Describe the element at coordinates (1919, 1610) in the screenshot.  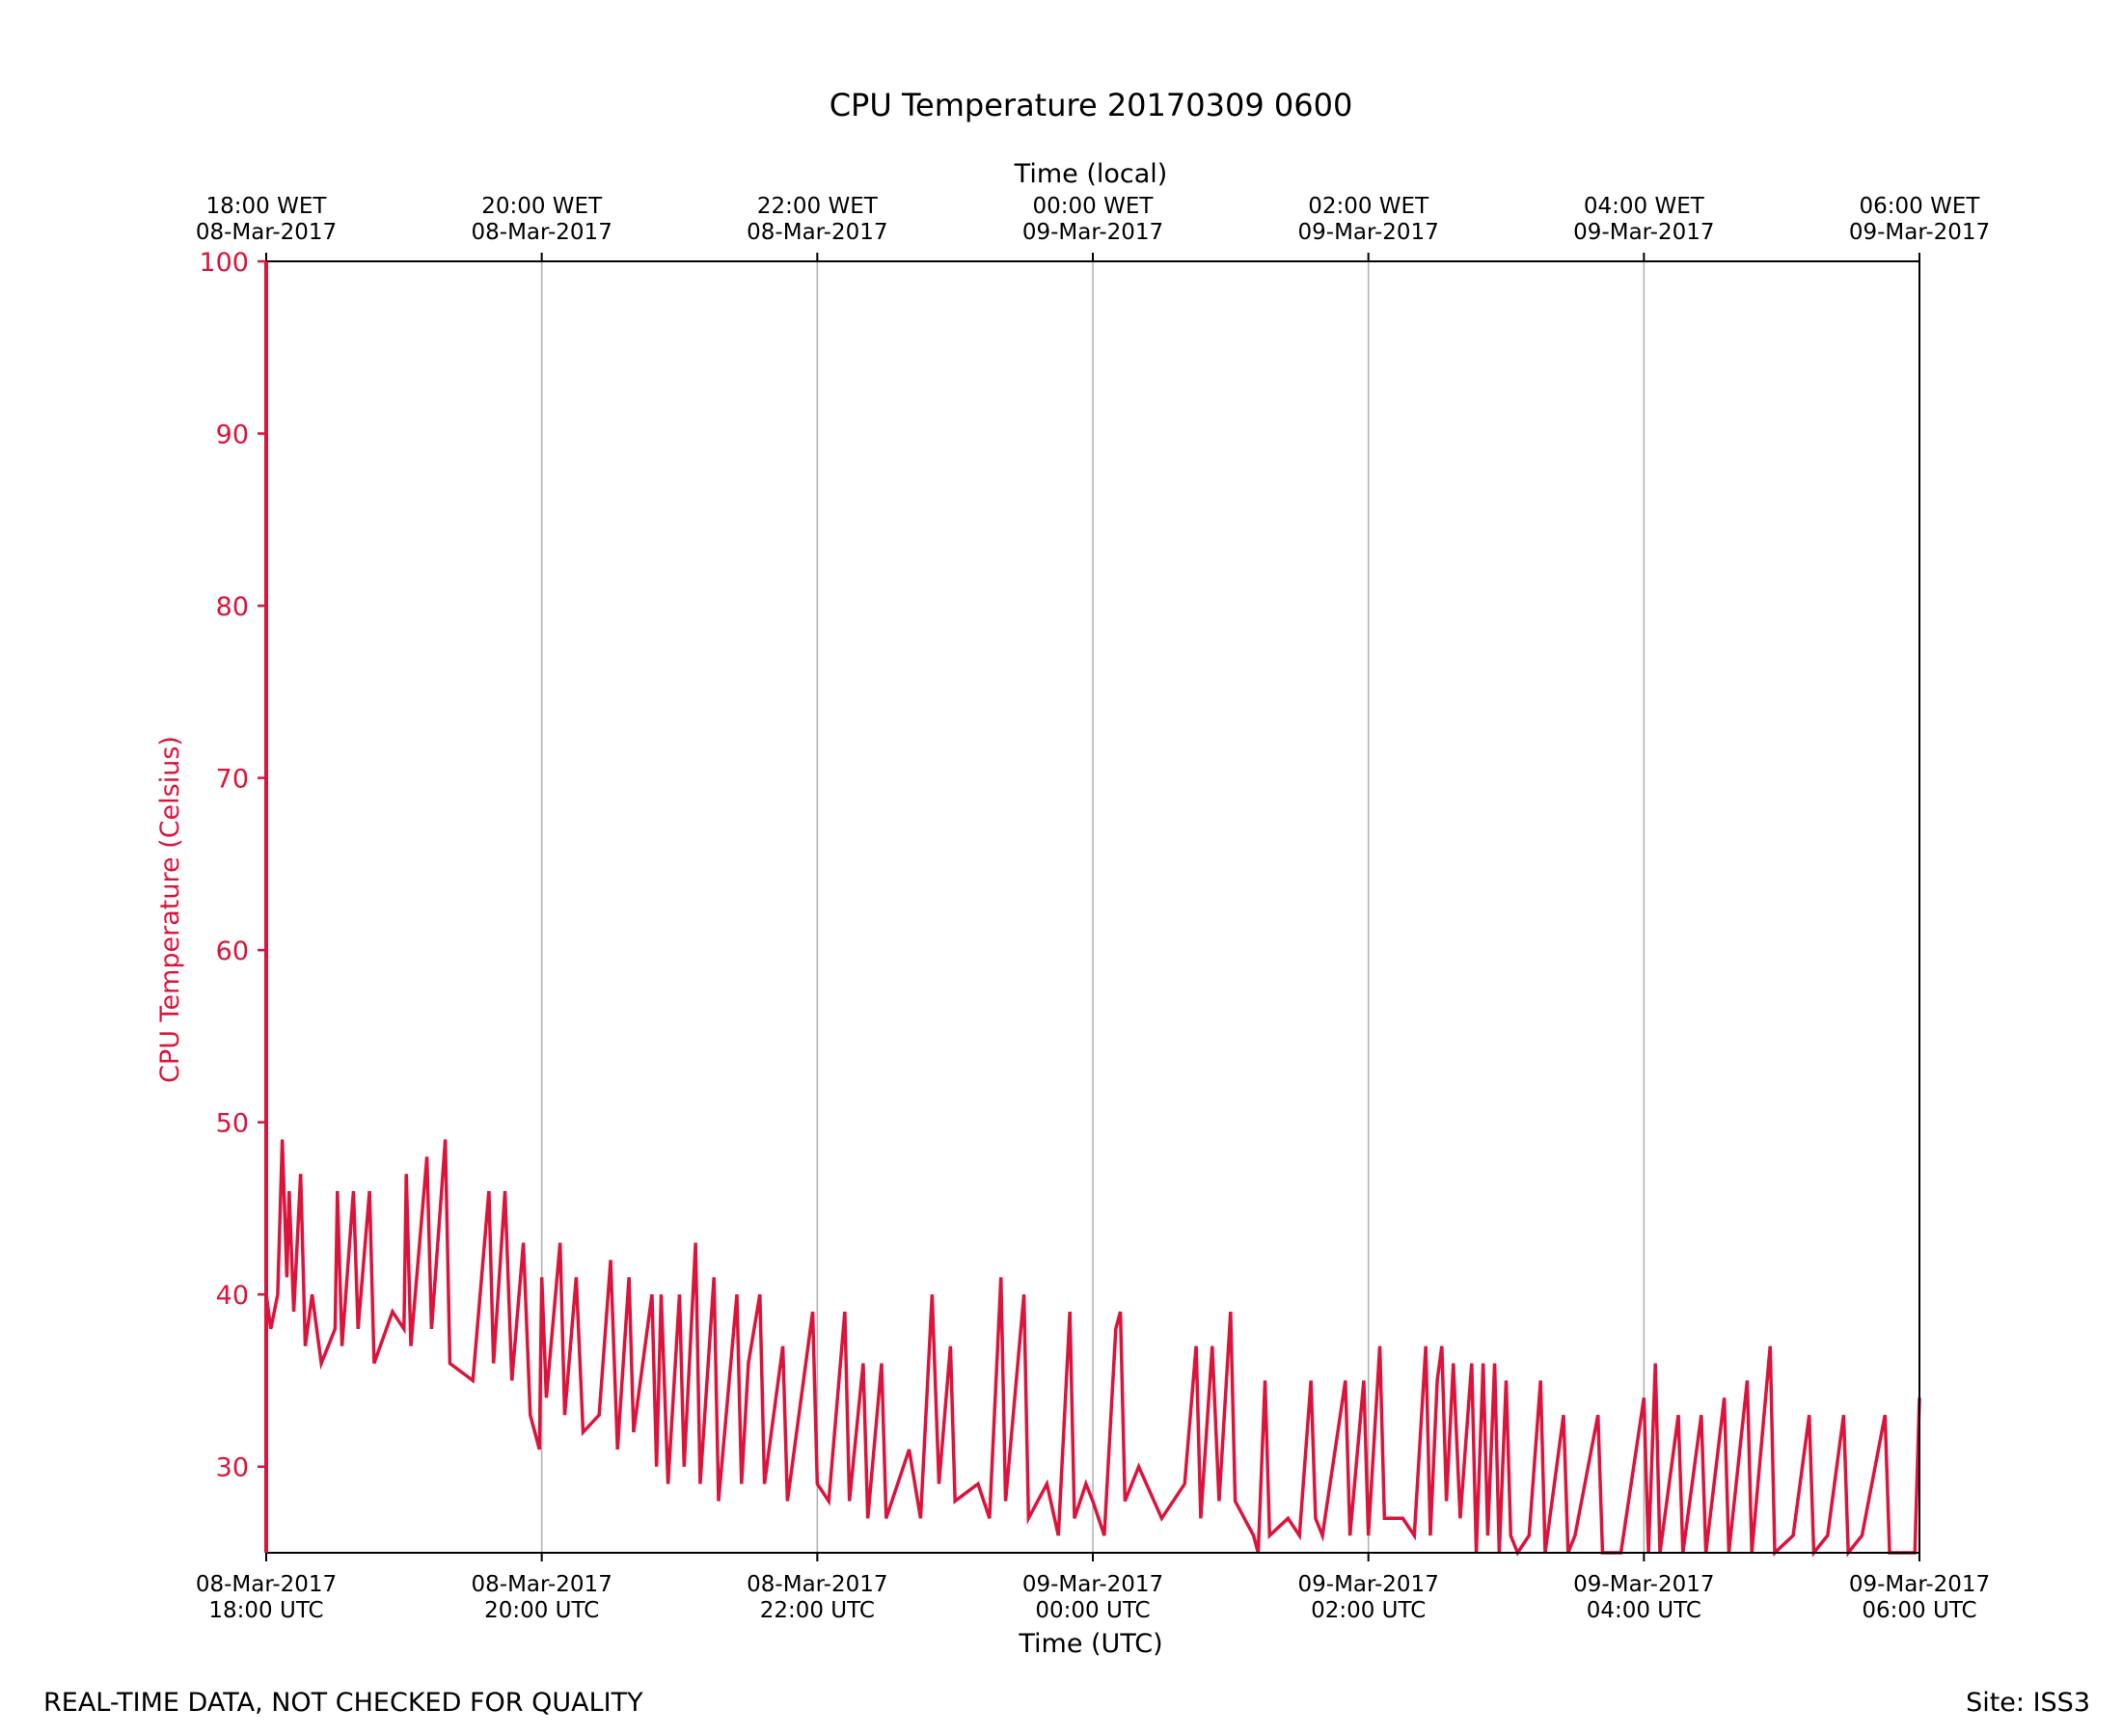
I see `x-tick-label: 06:00 UTC` at that location.